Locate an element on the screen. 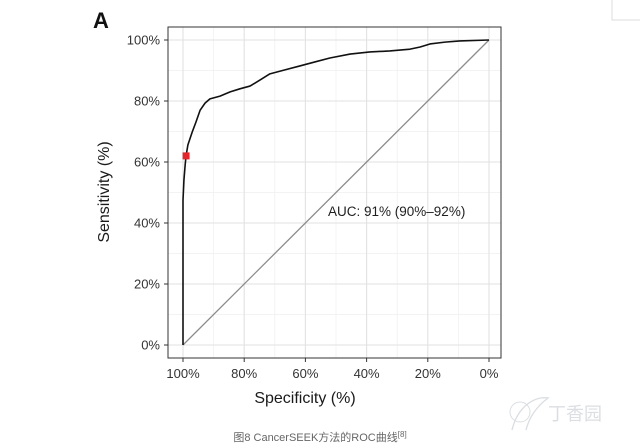  watermark-flourish-icon is located at coordinates (530, 414).